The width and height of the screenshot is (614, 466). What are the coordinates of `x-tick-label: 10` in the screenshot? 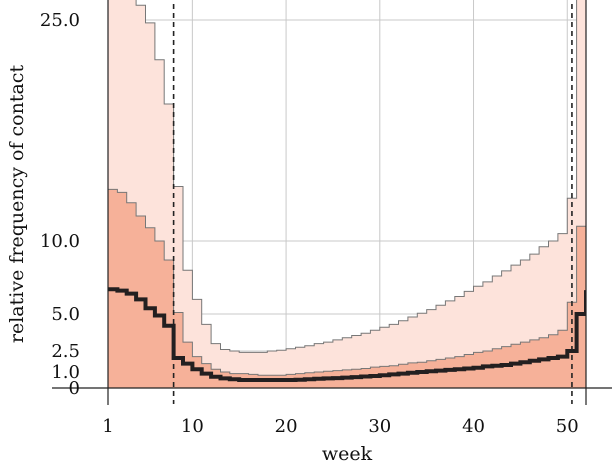 It's located at (192, 426).